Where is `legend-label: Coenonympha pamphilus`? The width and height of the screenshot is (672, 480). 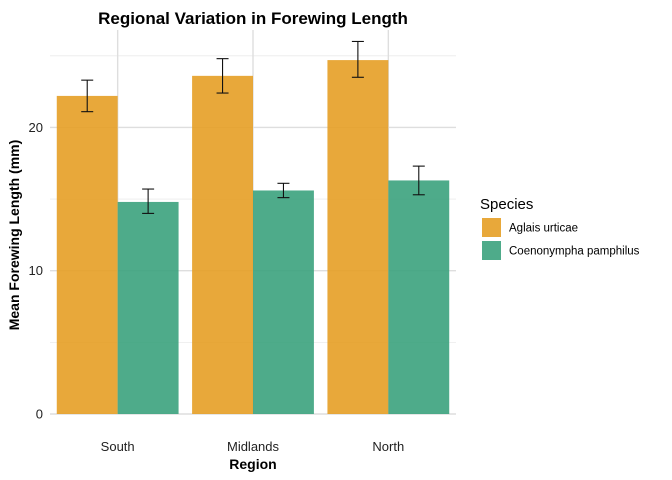 legend-label: Coenonympha pamphilus is located at coordinates (574, 252).